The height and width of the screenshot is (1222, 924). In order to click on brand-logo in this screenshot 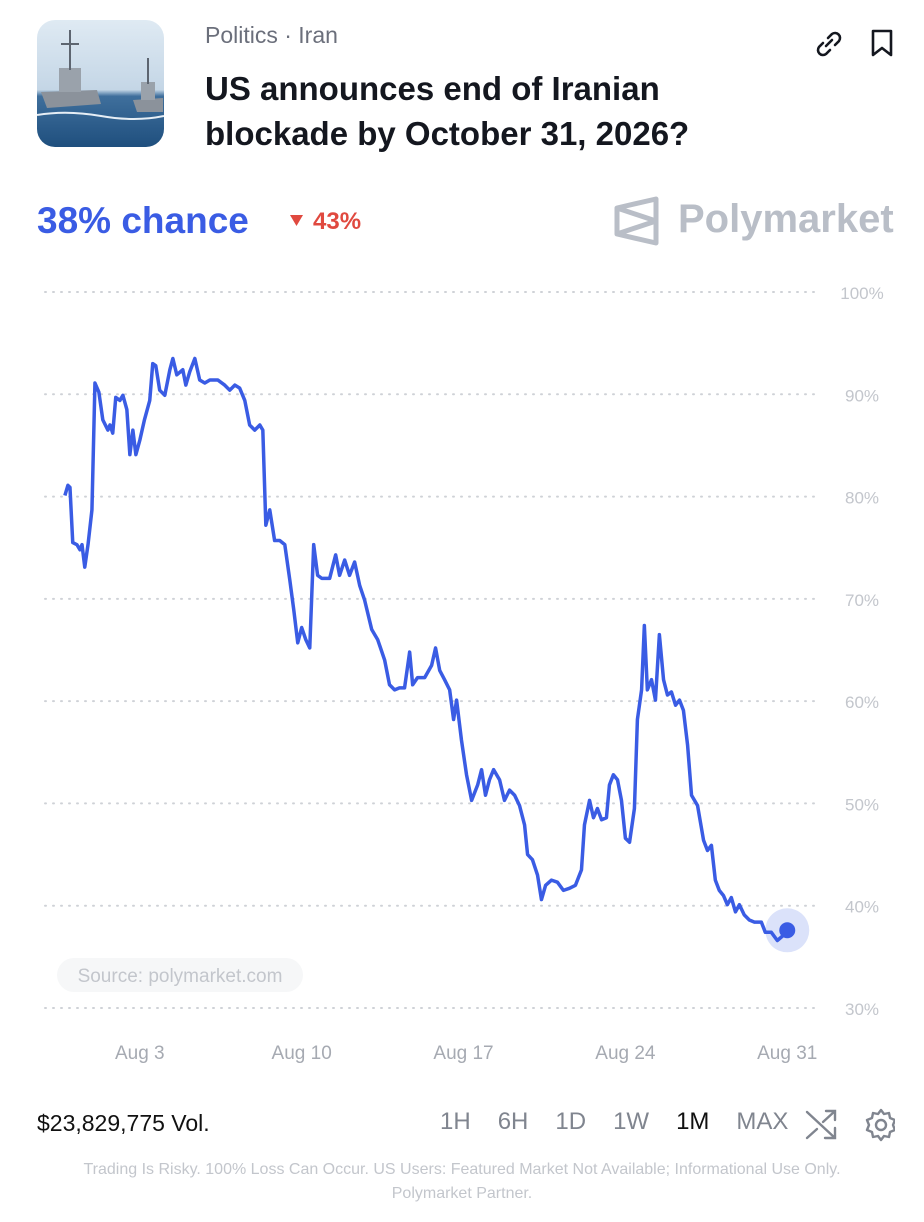, I will do `click(636, 221)`.